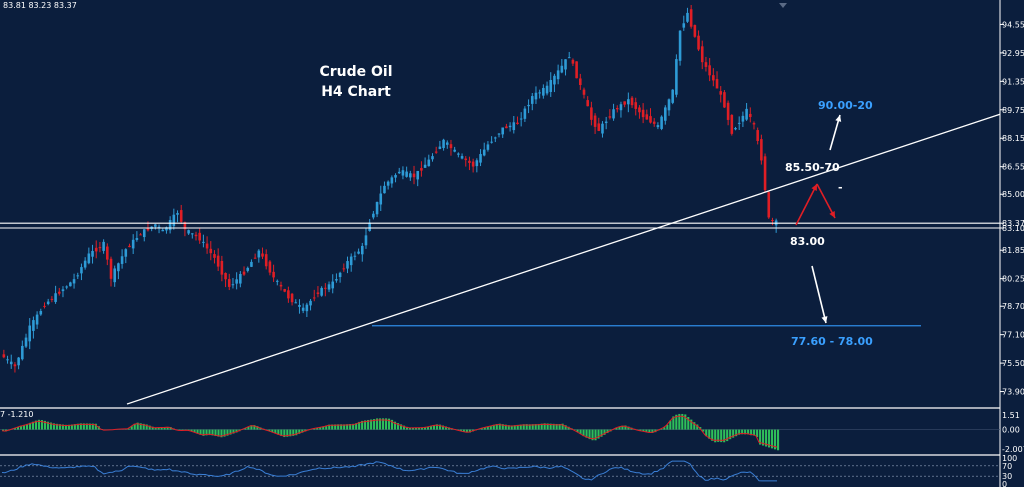  What do you see at coordinates (824, 319) in the screenshot?
I see `arrow-down-target-head` at bounding box center [824, 319].